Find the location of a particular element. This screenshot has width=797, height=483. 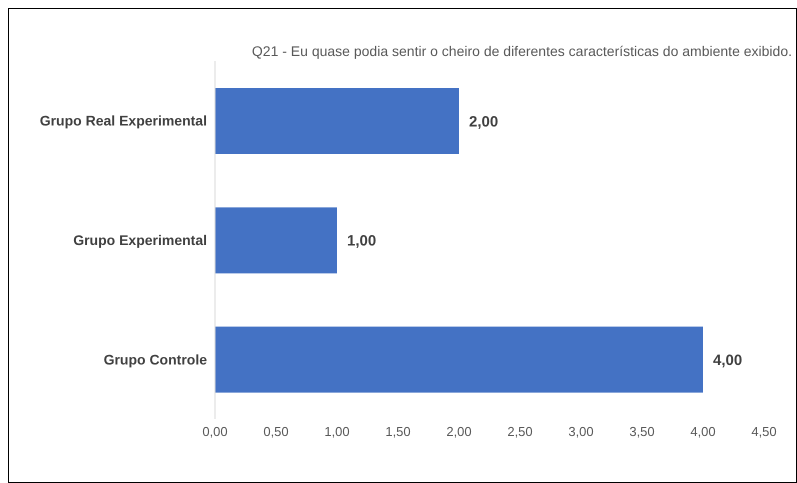

y-tick-label: Grupo Real Experimental is located at coordinates (123, 120).